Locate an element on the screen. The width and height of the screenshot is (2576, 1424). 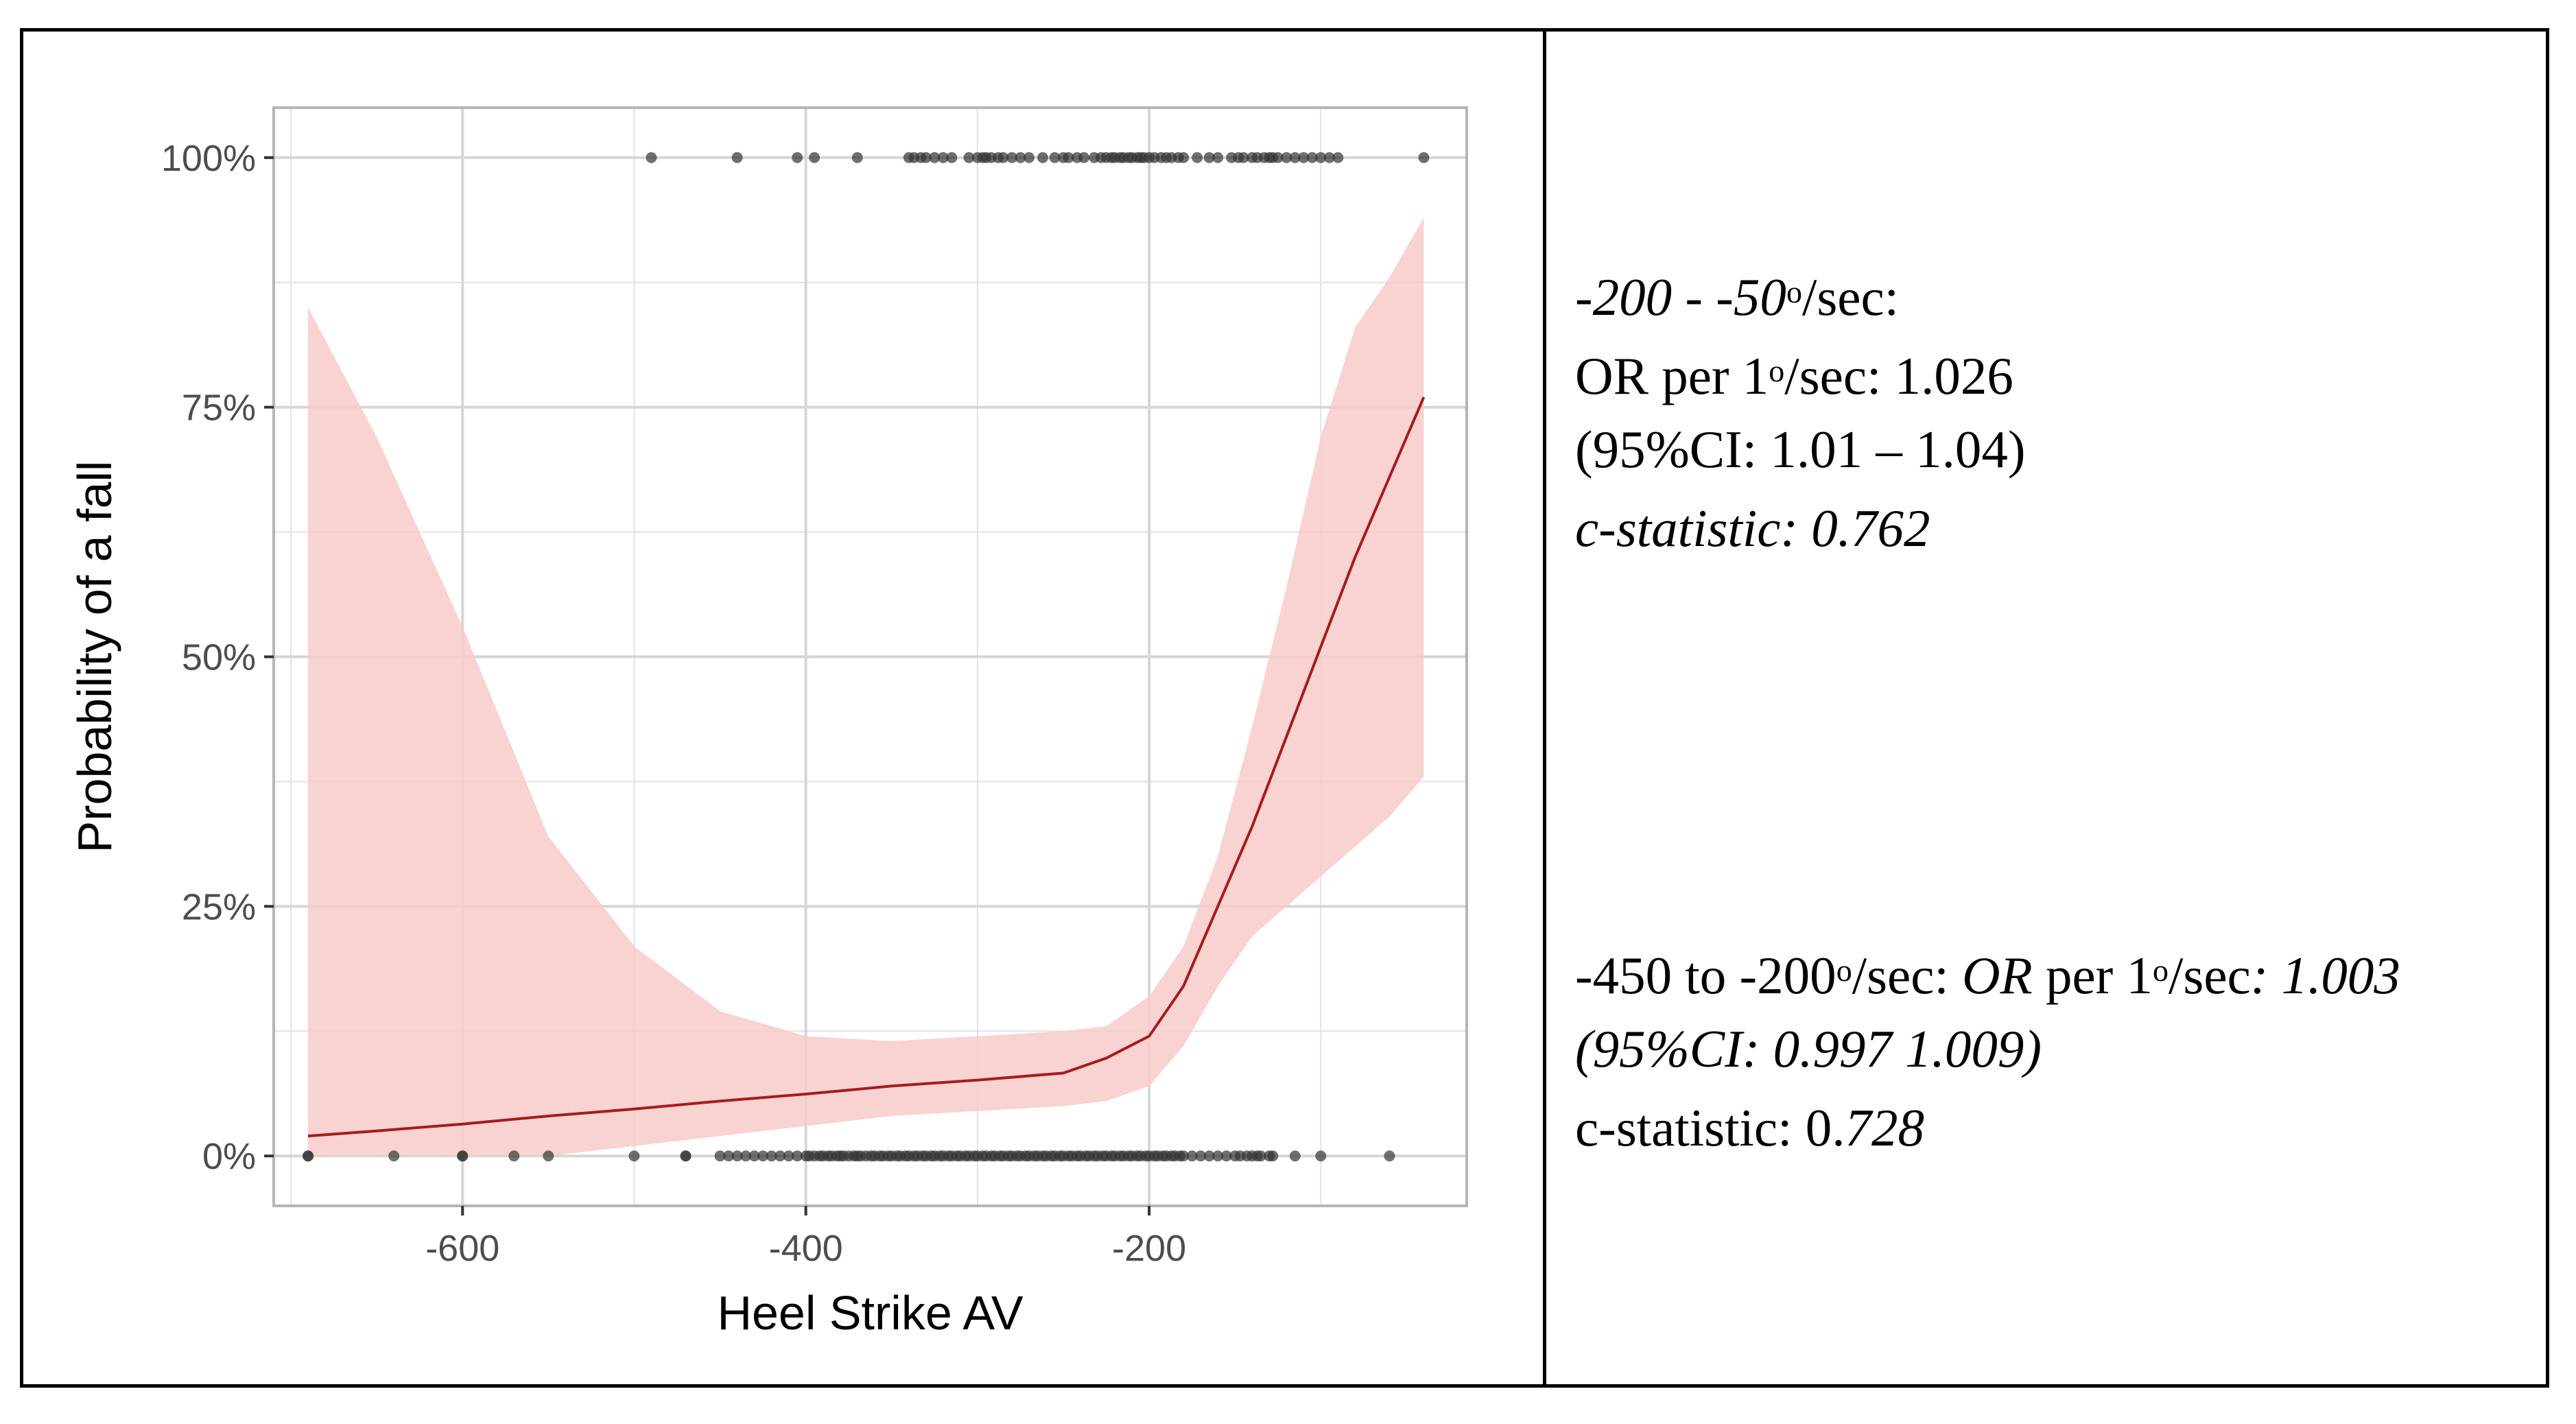
annot1-or-label: OR per 1 is located at coordinates (1672, 375).